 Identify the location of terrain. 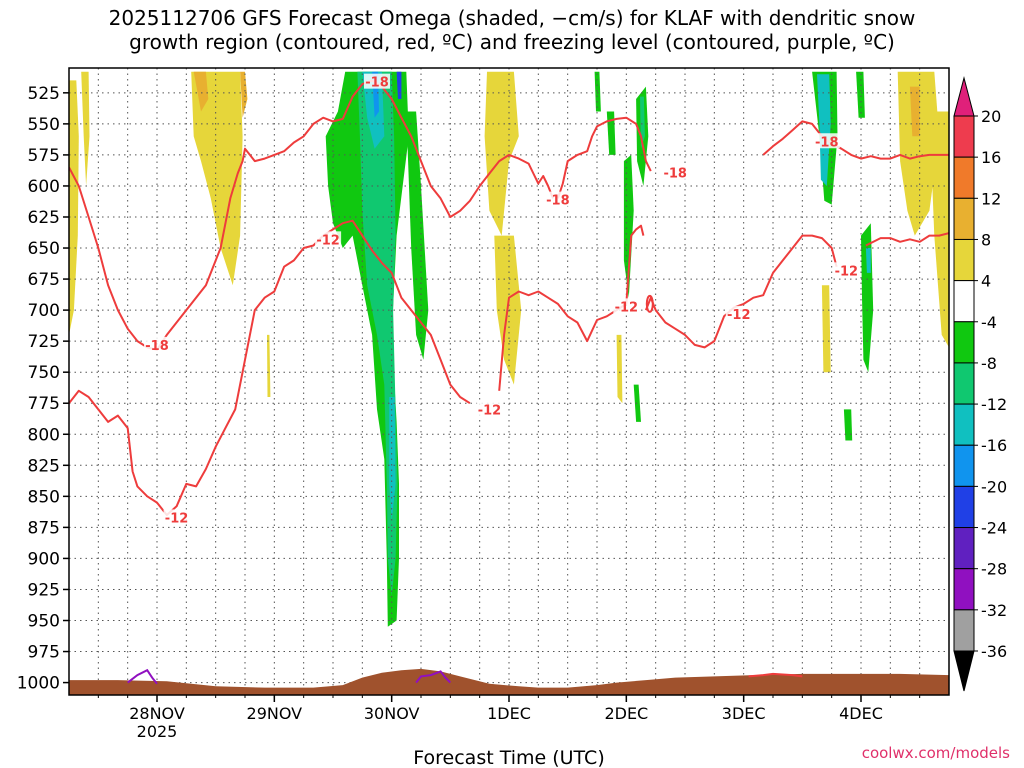
(509, 681).